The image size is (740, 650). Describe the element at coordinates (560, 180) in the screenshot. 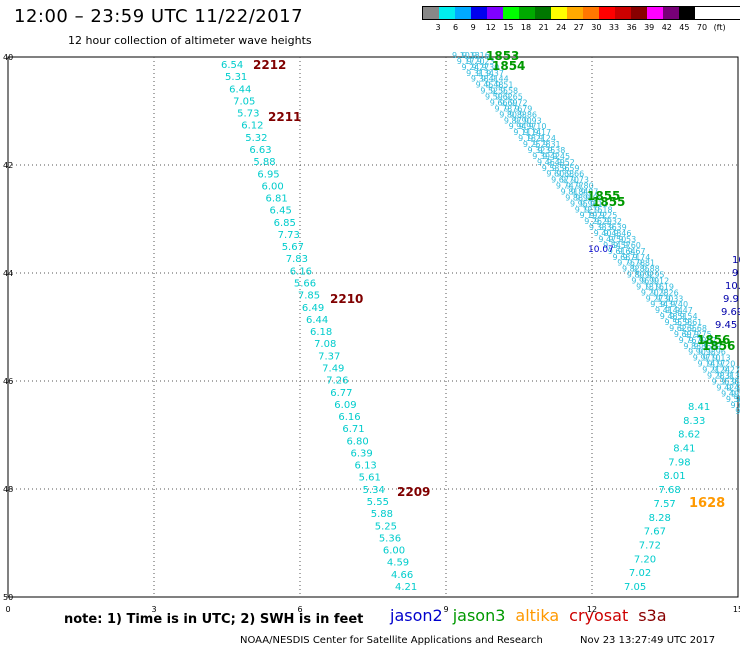

I see `swh-value: 9.67` at that location.